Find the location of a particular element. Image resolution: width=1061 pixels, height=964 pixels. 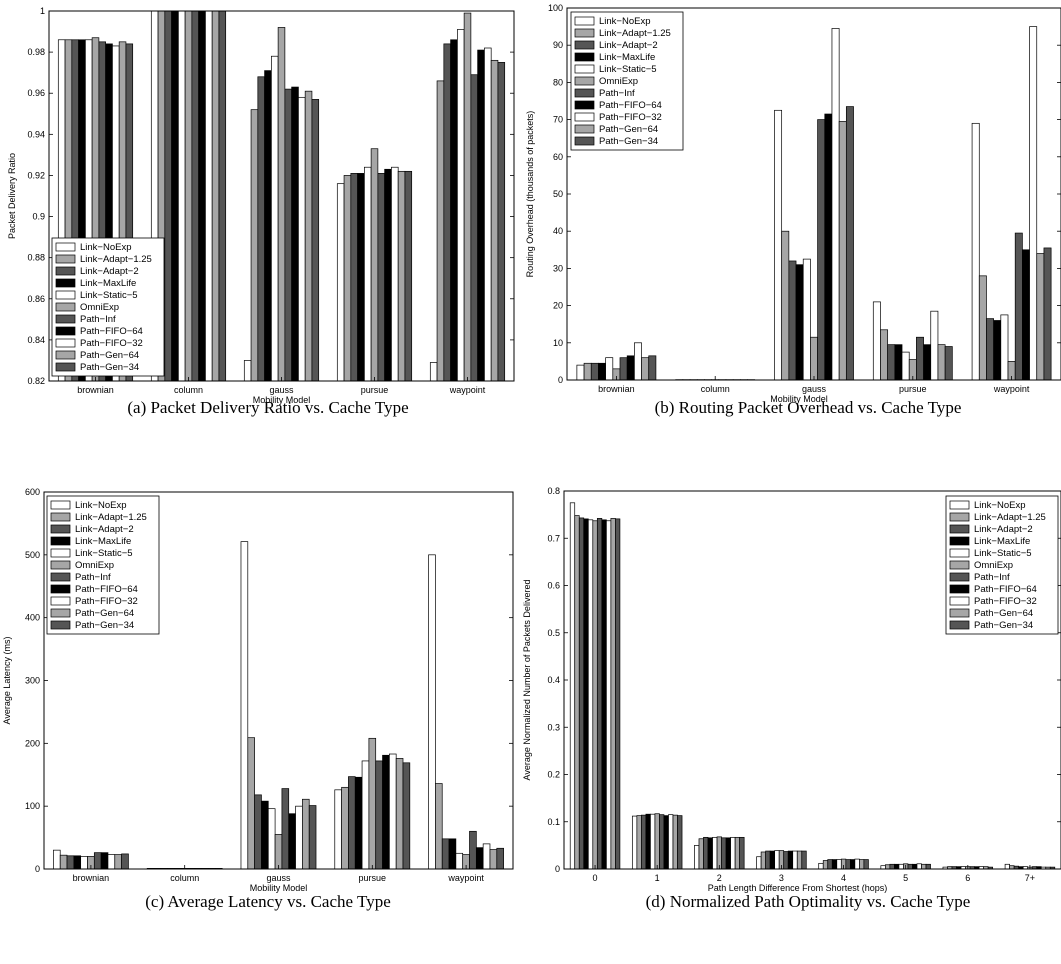

bar-c-s5-c2 is located at coordinates (278, 852).